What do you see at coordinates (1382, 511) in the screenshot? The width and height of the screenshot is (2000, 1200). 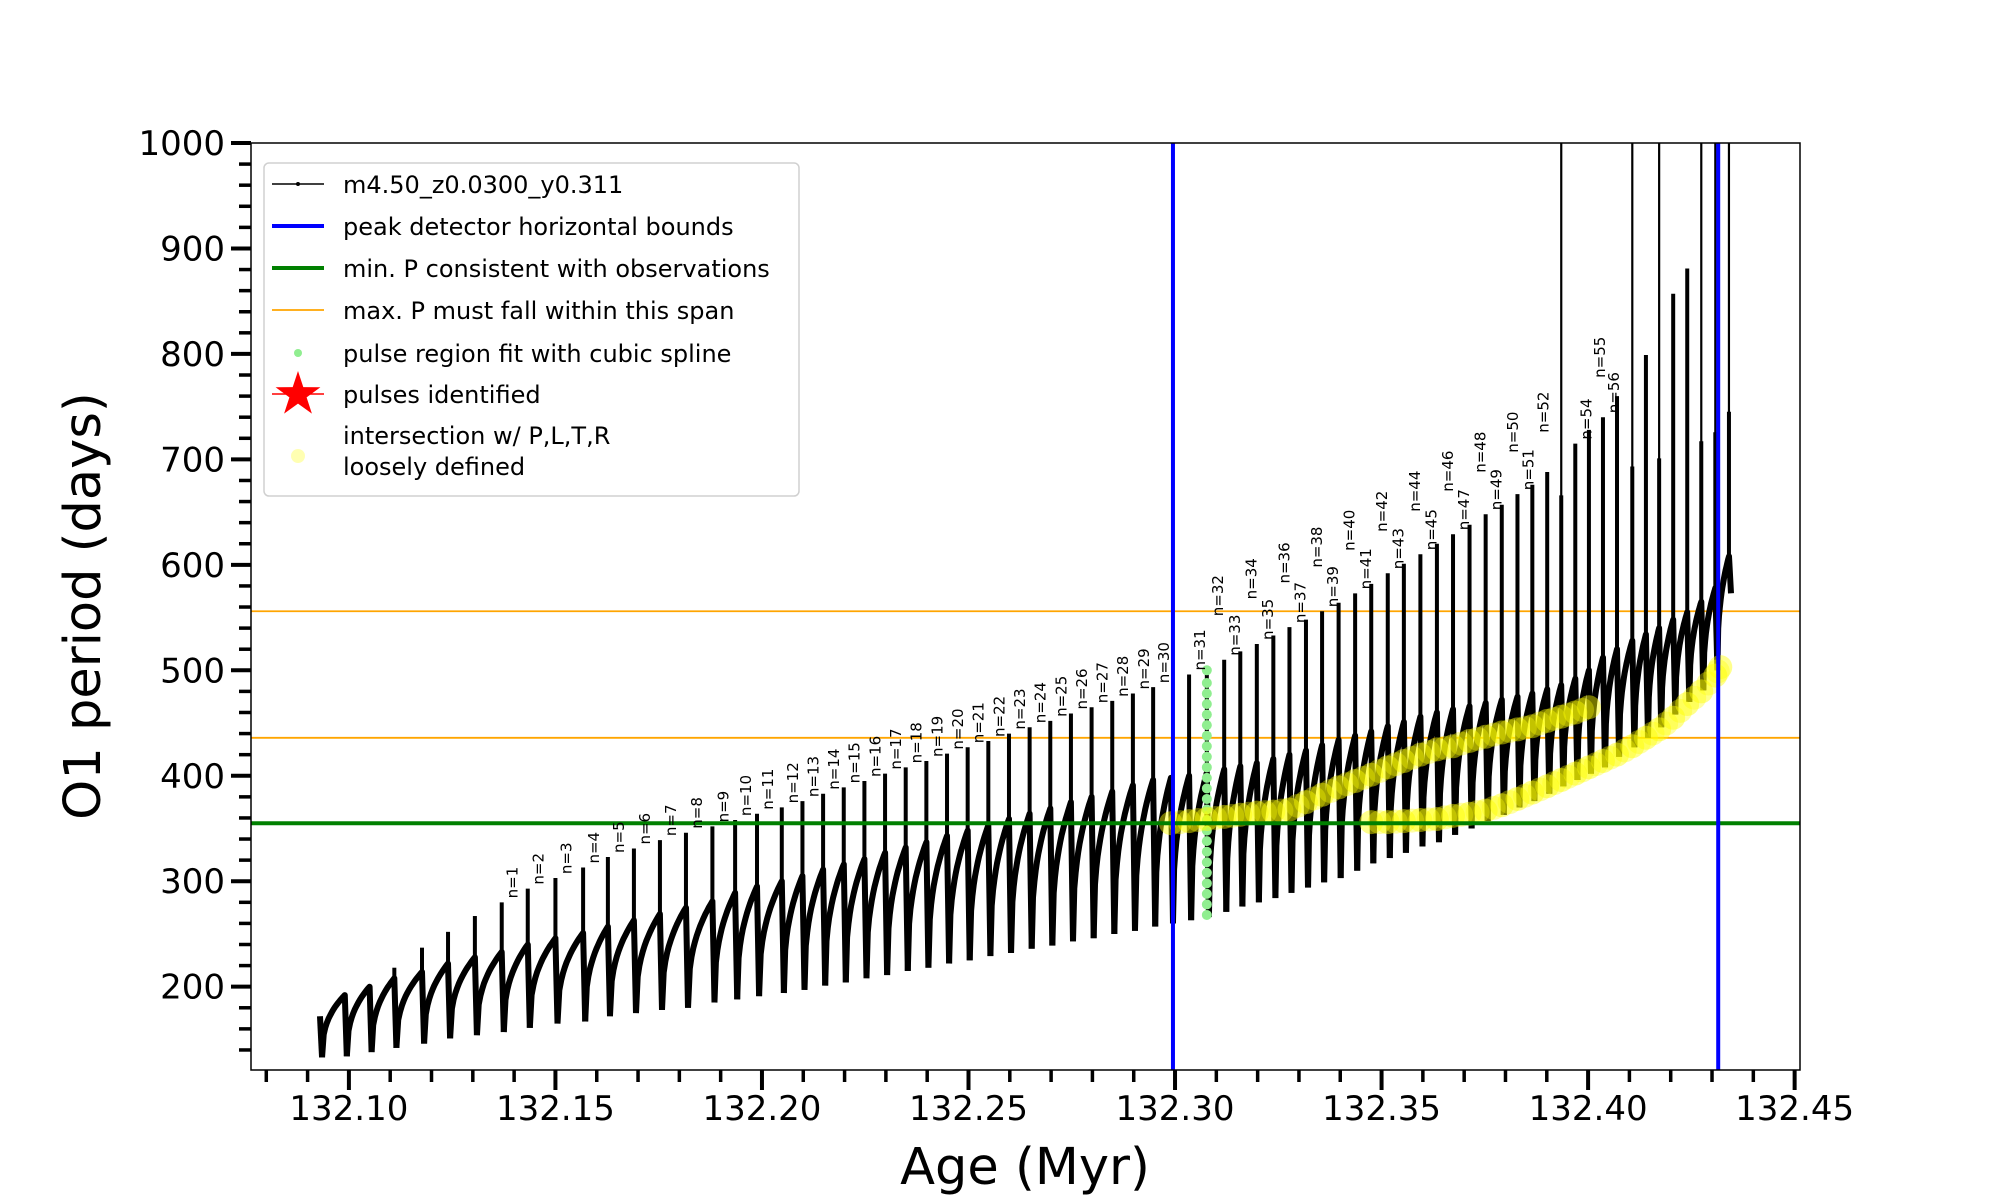 I see `pulse-label: n=42` at bounding box center [1382, 511].